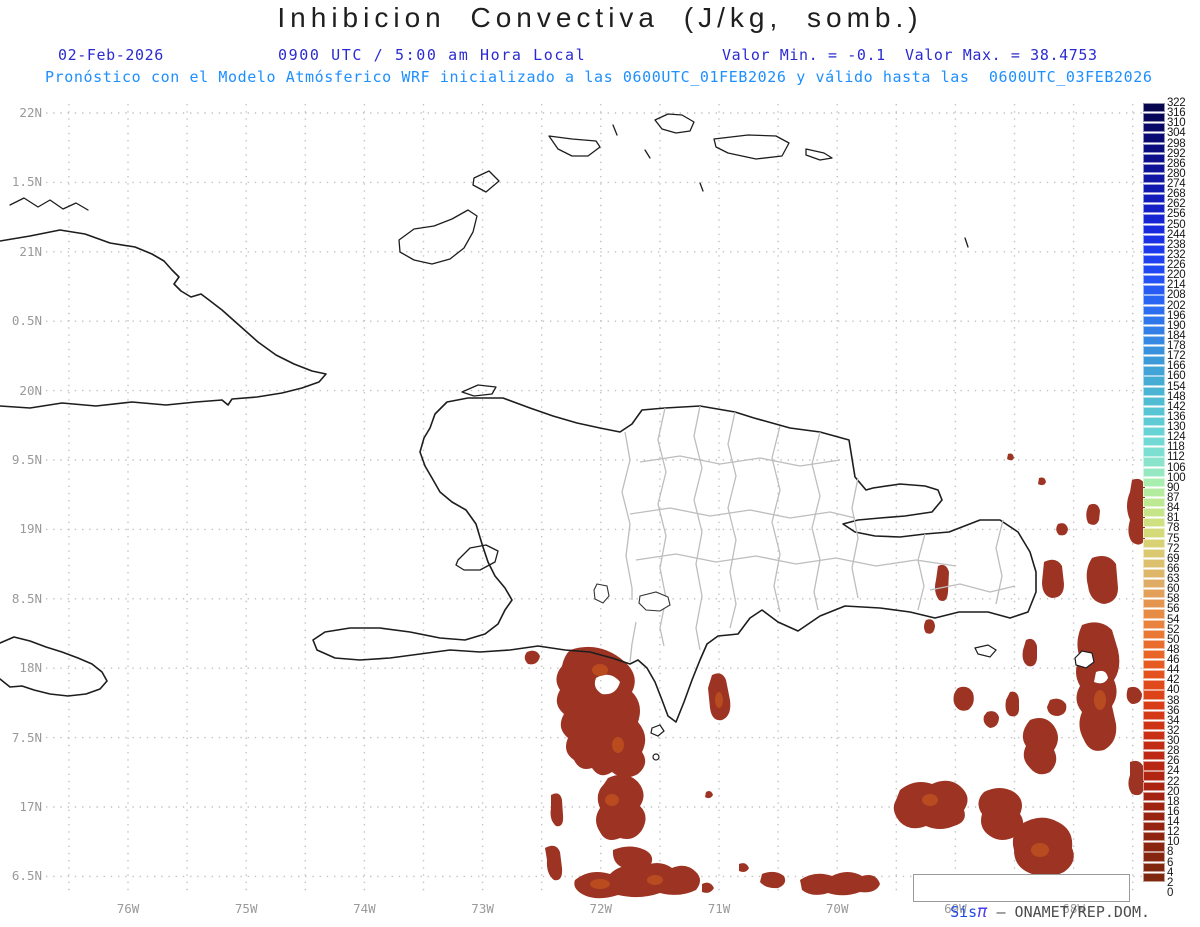 This screenshot has width=1200, height=927. What do you see at coordinates (910, 55) in the screenshot?
I see `minmax-values: Valor Min. = -0.1 Valor Max. = 38.4753` at bounding box center [910, 55].